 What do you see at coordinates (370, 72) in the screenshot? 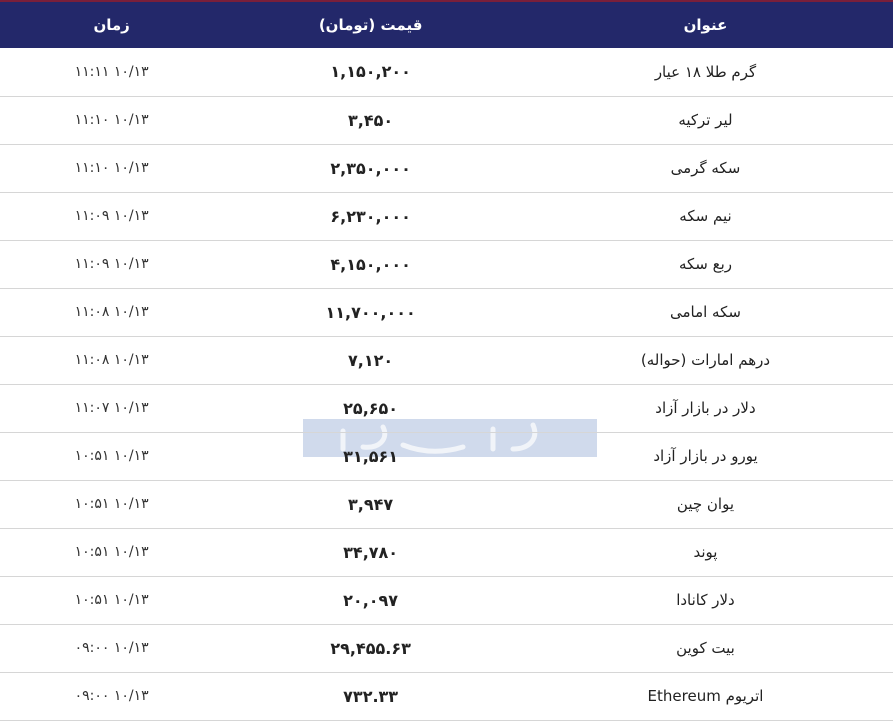
I see `row-price: ۱,۱۵۰,۲۰۰` at bounding box center [370, 72].